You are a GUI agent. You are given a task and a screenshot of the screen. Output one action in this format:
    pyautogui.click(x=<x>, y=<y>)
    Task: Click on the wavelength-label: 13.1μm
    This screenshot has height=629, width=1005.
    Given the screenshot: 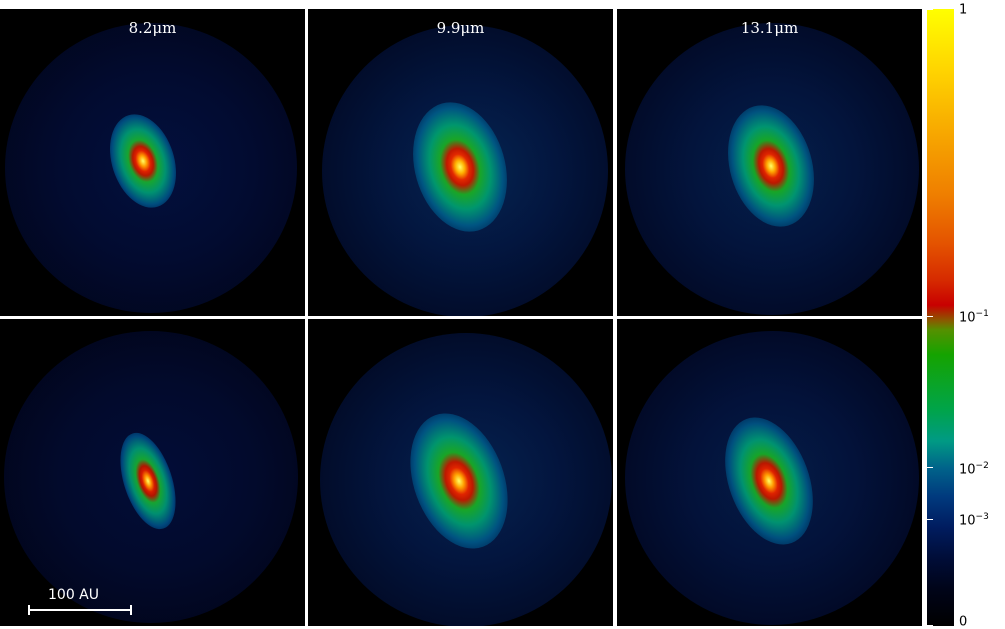 What is the action you would take?
    pyautogui.click(x=769, y=28)
    